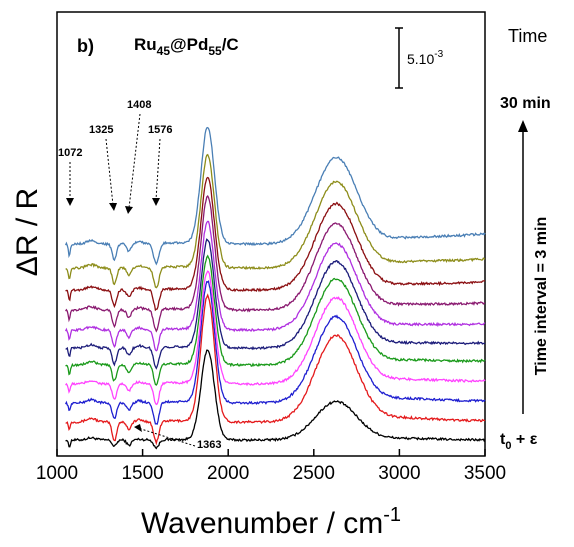 The width and height of the screenshot is (574, 547). Describe the element at coordinates (113, 315) in the screenshot. I see `annotation-arrowheads` at that location.